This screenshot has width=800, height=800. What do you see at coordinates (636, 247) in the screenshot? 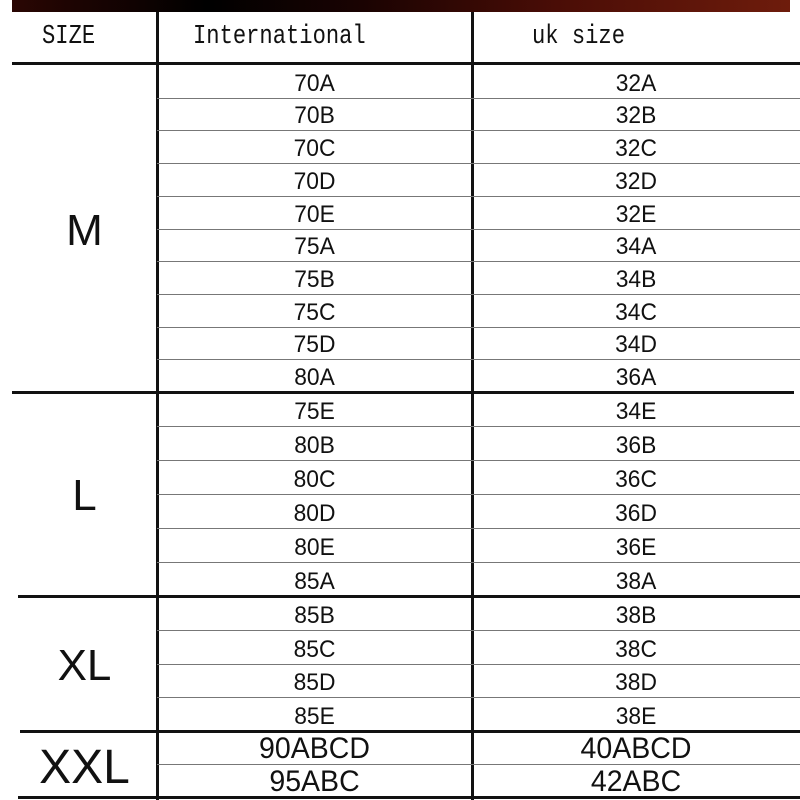
I see `uk-size-cell: 34A` at bounding box center [636, 247].